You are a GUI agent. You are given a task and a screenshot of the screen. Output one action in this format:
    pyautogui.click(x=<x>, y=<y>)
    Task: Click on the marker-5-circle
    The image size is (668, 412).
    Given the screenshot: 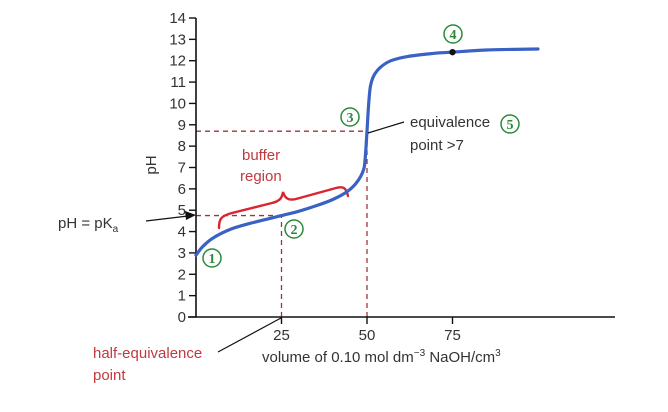 What is the action you would take?
    pyautogui.click(x=510, y=124)
    